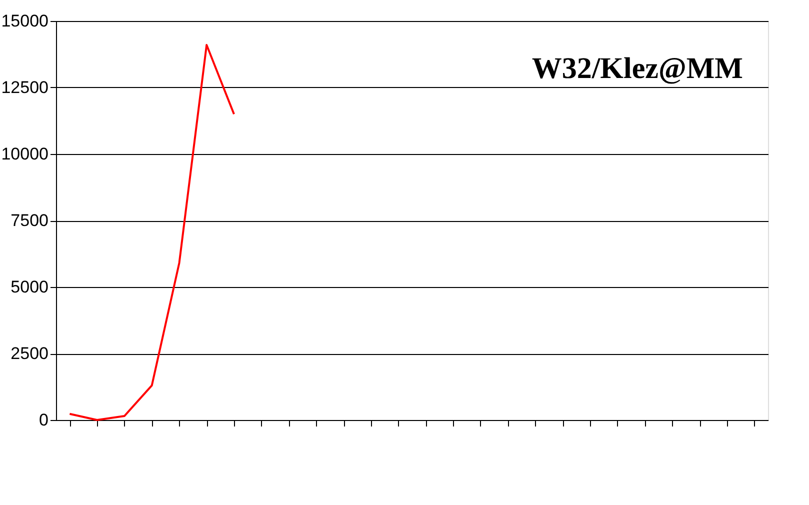 The height and width of the screenshot is (505, 809). I want to click on y-tick-label: 15000, so click(24, 21).